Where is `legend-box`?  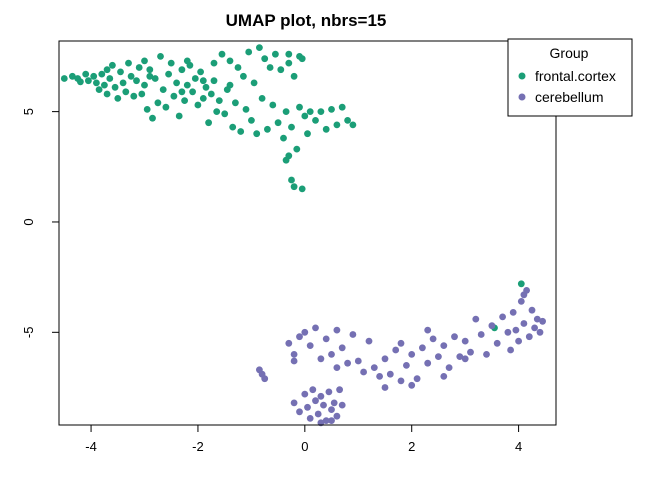 legend-box is located at coordinates (570, 77).